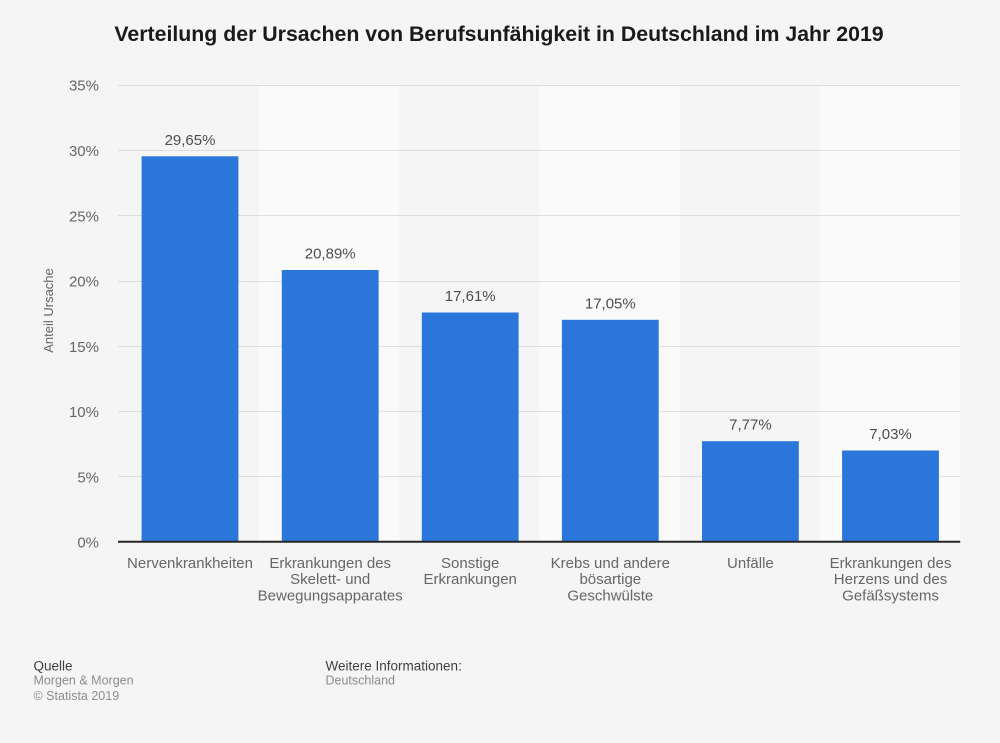  What do you see at coordinates (890, 595) in the screenshot?
I see `svg-text: Gefäßsystems` at bounding box center [890, 595].